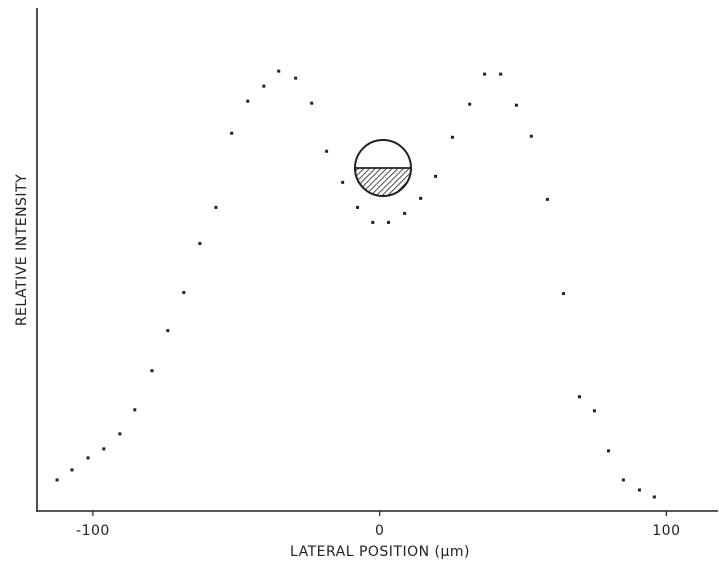 The image size is (719, 569). What do you see at coordinates (666, 531) in the screenshot?
I see `x-tick-label: 100` at bounding box center [666, 531].